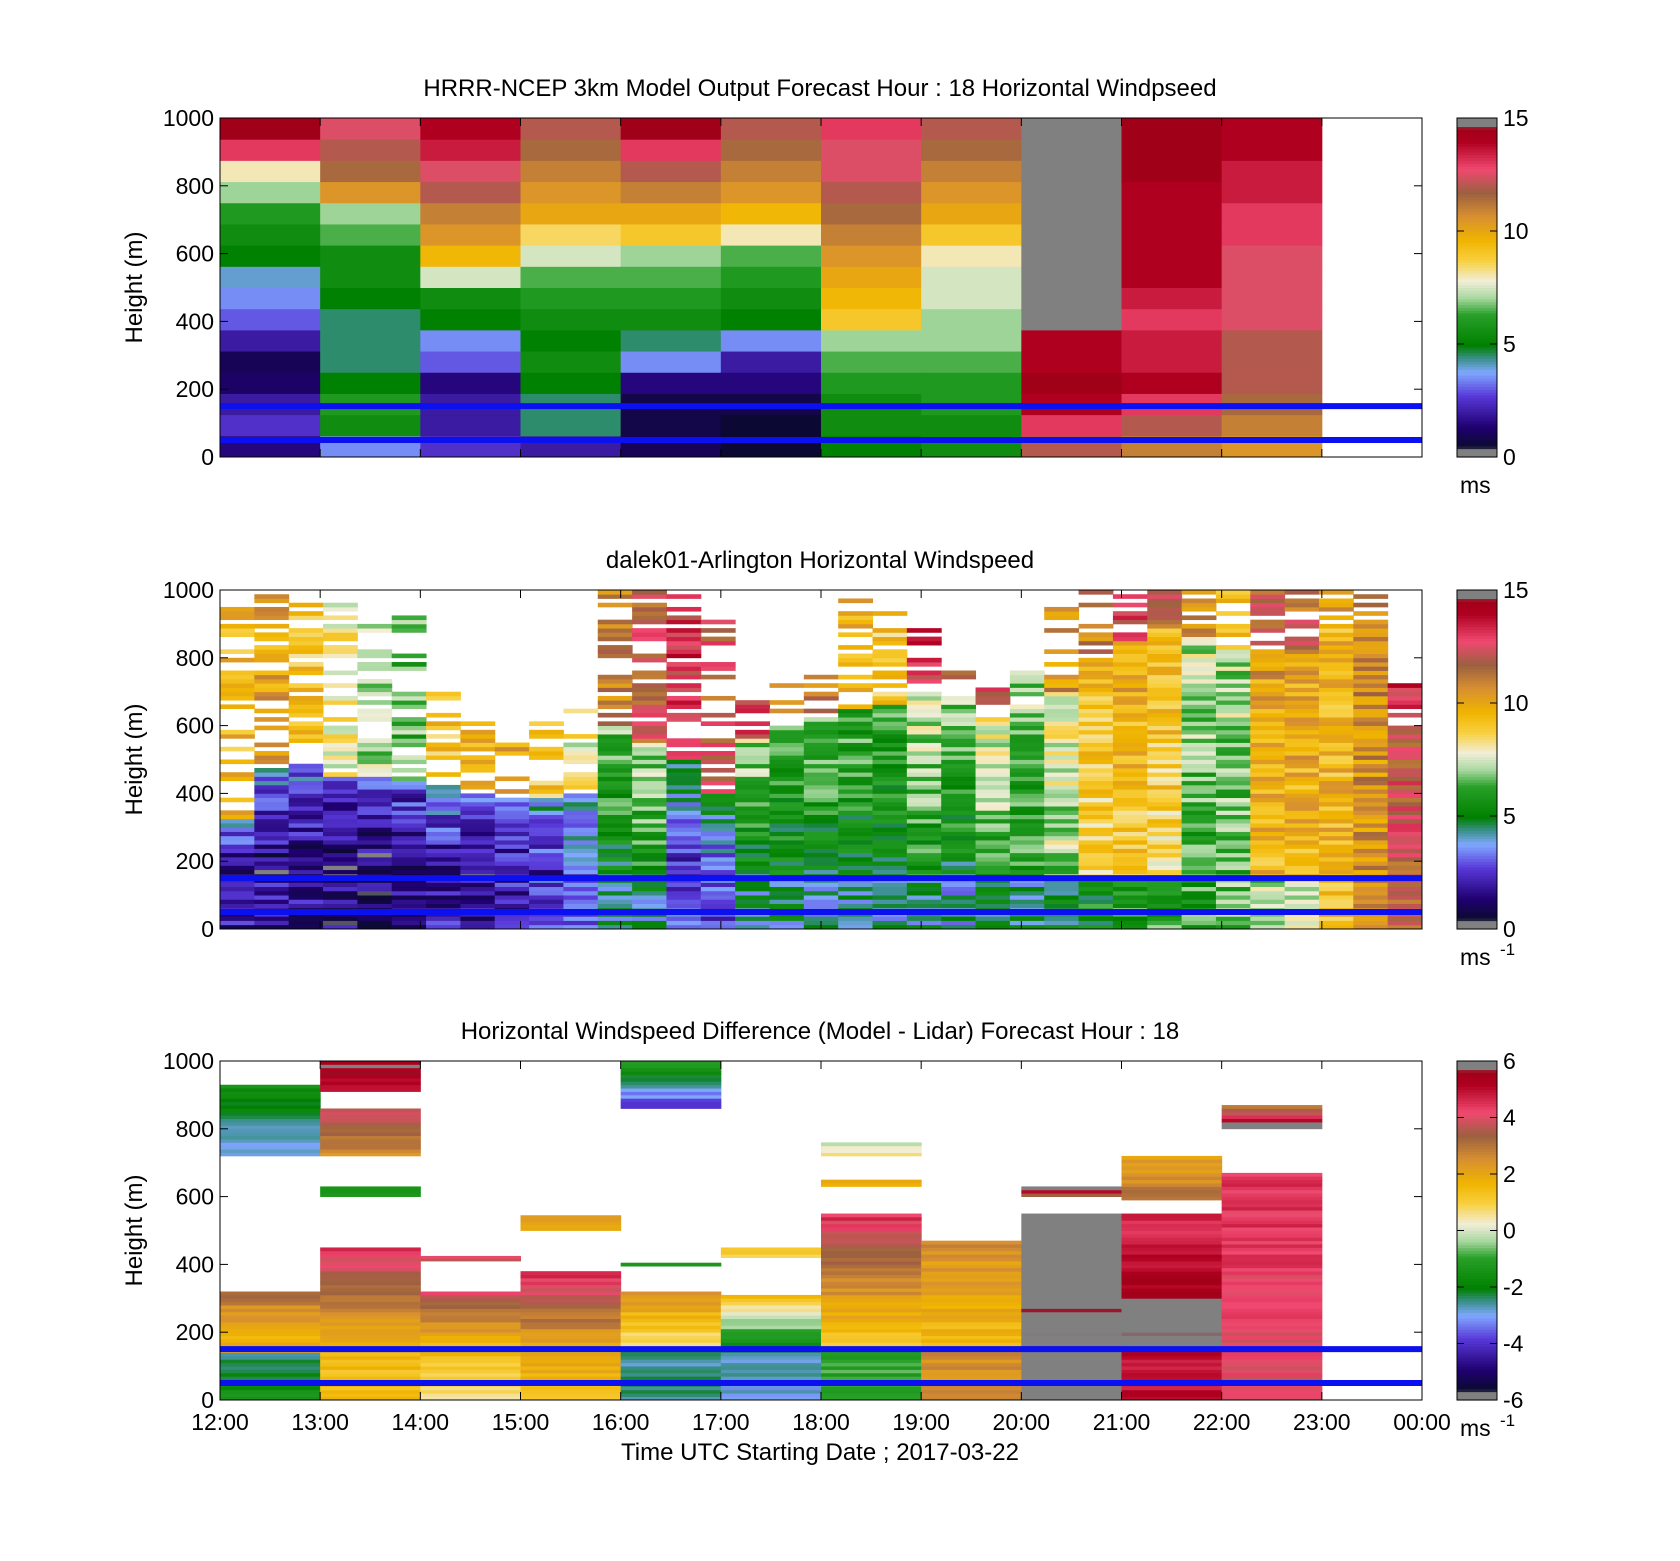 The image size is (1680, 1561). I want to click on y-tick-label: 200, so click(195, 389).